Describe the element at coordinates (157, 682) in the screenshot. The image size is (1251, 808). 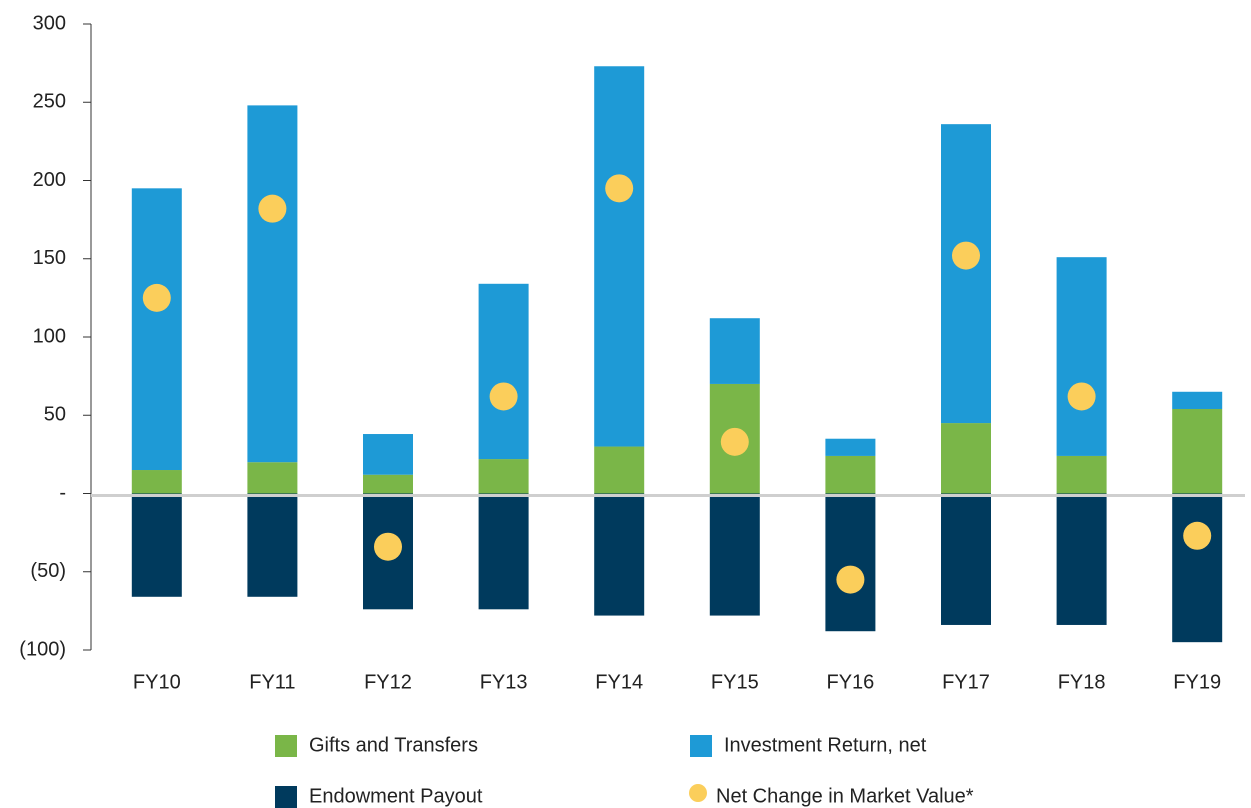
I see `x-tick-label: FY10` at that location.